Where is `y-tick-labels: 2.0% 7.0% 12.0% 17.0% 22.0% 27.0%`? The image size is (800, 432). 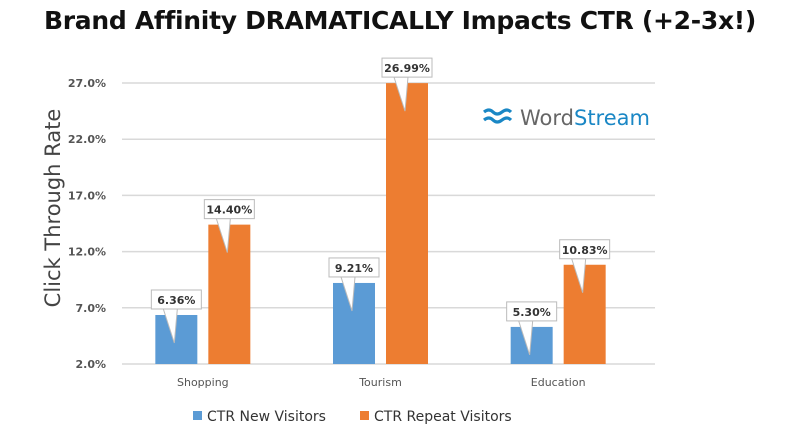 y-tick-labels: 2.0% 7.0% 12.0% 17.0% 22.0% 27.0% is located at coordinates (87, 224).